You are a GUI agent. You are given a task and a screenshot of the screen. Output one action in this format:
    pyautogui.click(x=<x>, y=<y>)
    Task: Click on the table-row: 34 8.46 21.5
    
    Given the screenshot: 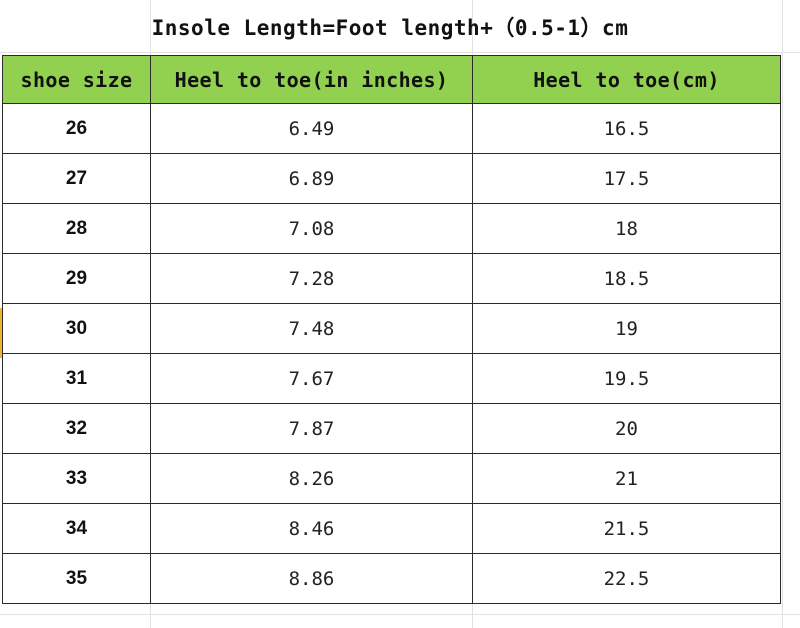 What is the action you would take?
    pyautogui.click(x=391, y=528)
    